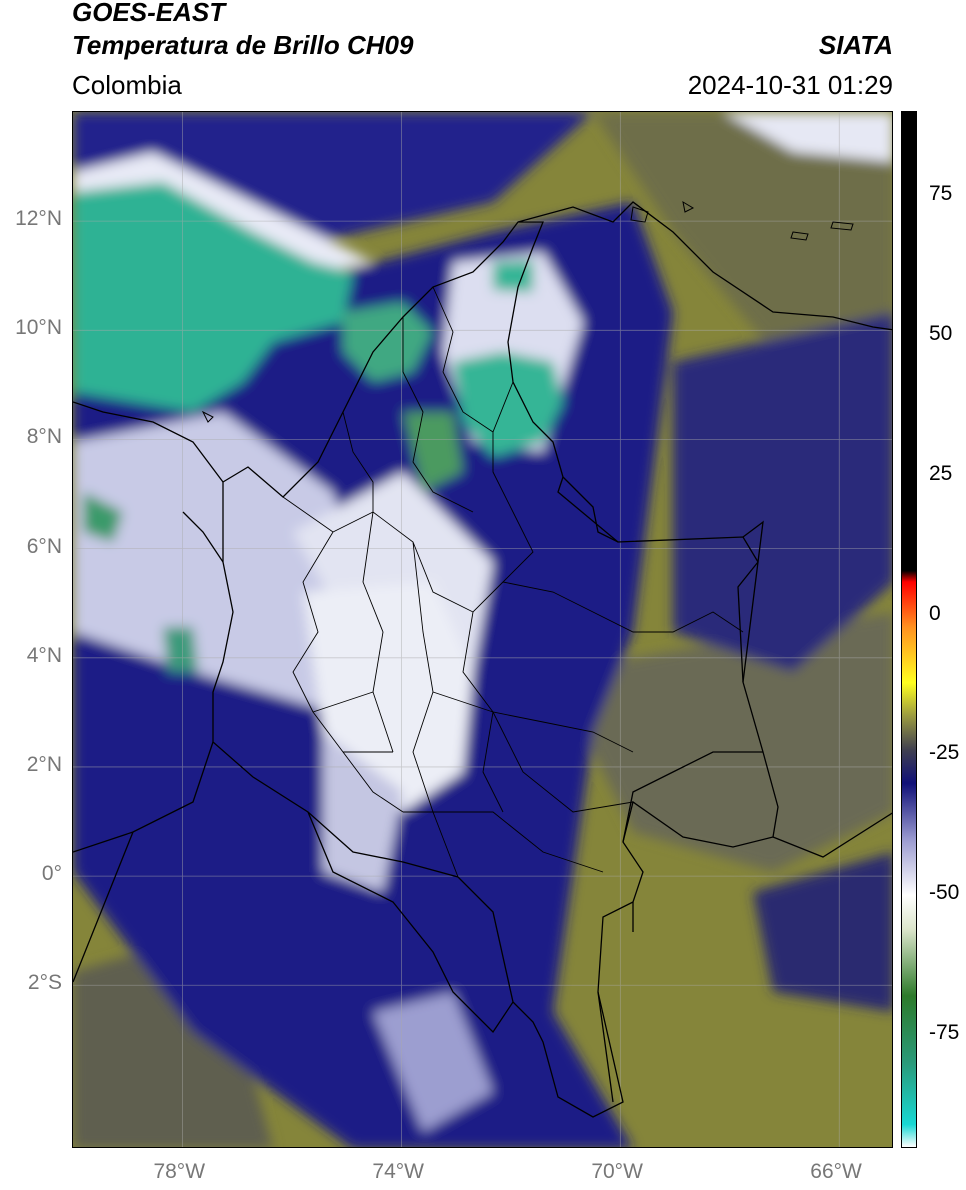 The height and width of the screenshot is (1190, 966). Describe the element at coordinates (149, 13) in the screenshot. I see `satellite-title: GOES-EAST` at that location.